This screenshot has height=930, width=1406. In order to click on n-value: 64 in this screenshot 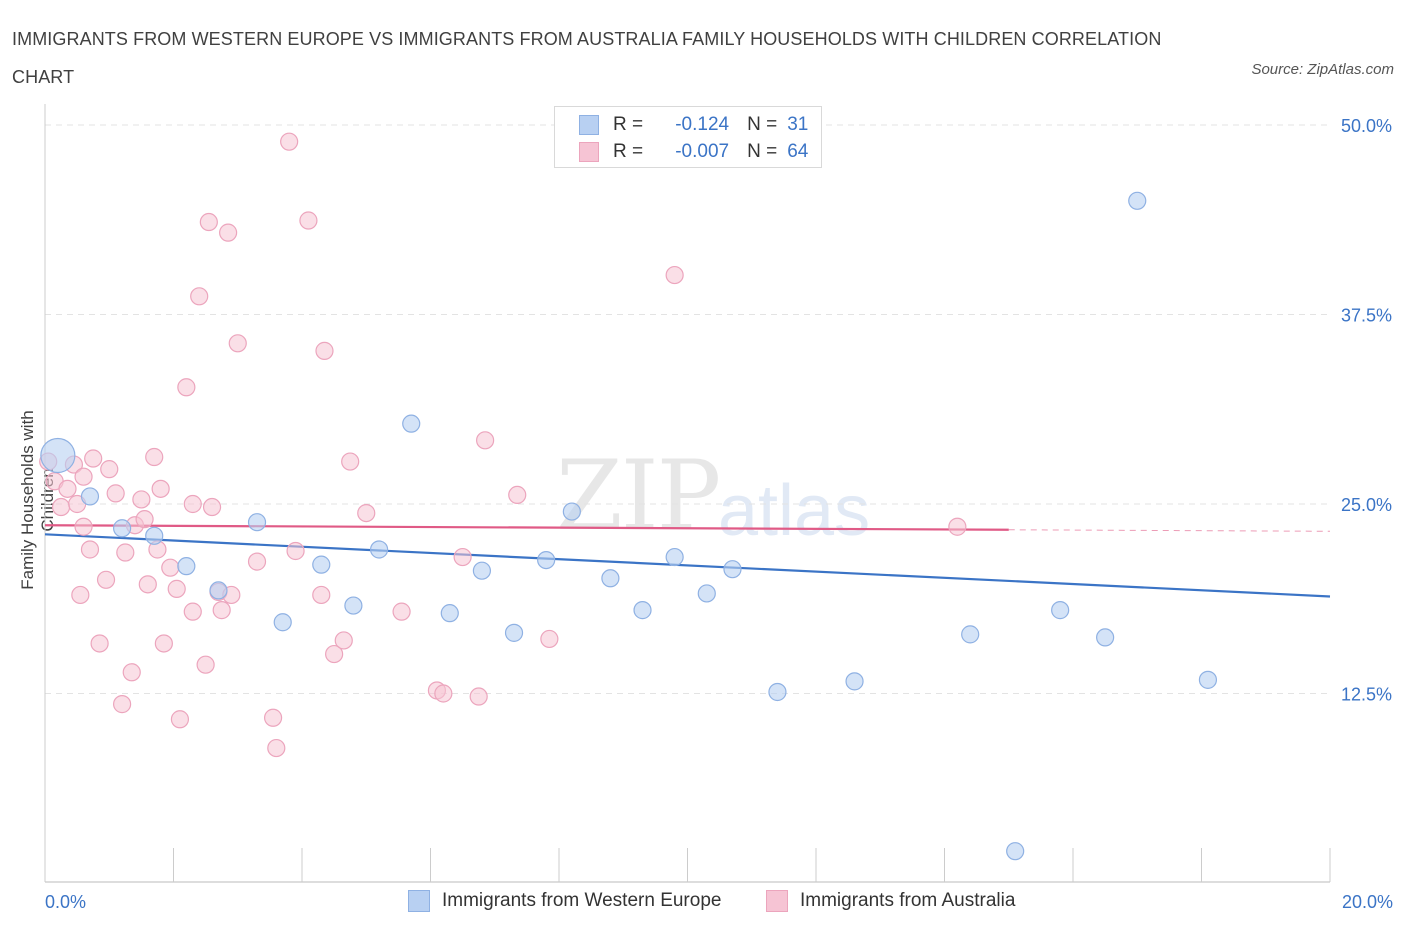, I will do `click(798, 151)`.